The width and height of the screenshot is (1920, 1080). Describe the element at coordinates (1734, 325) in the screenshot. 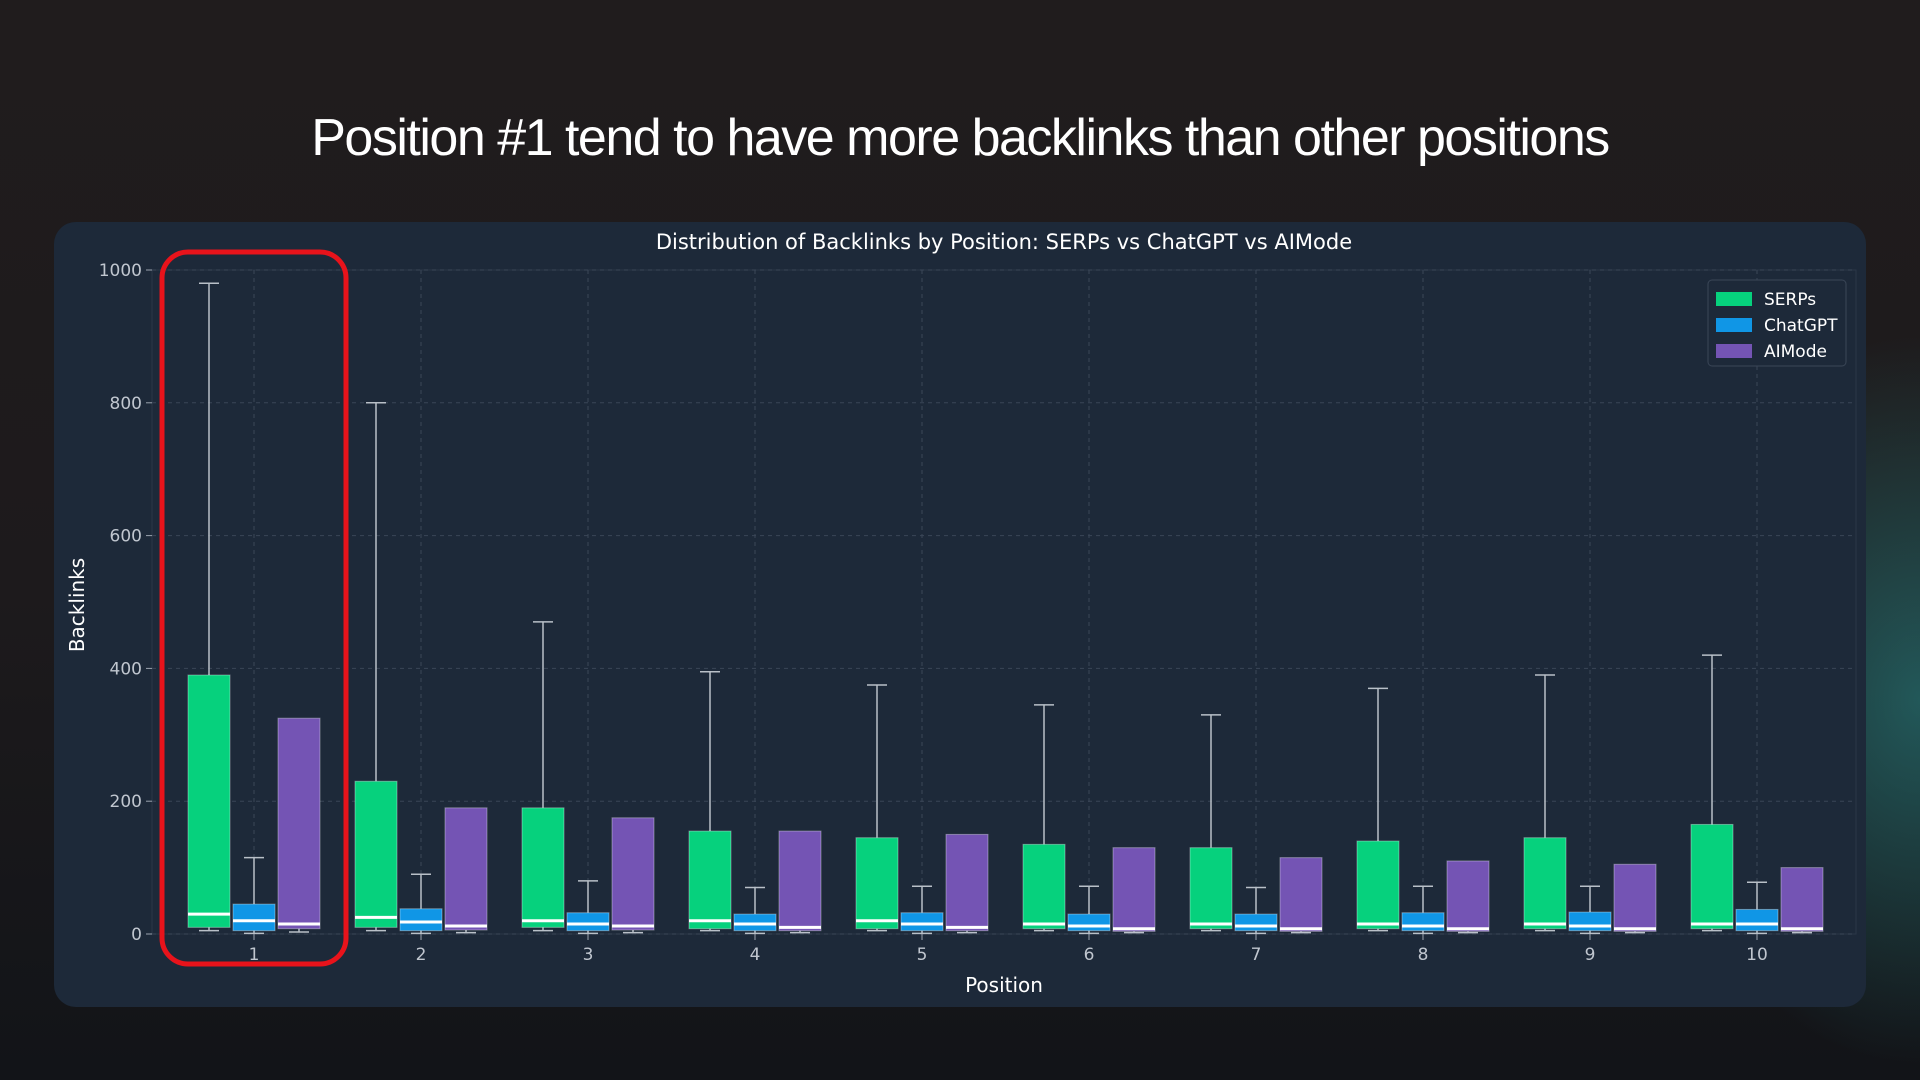

I see `legend-swatch-chatgpt` at that location.